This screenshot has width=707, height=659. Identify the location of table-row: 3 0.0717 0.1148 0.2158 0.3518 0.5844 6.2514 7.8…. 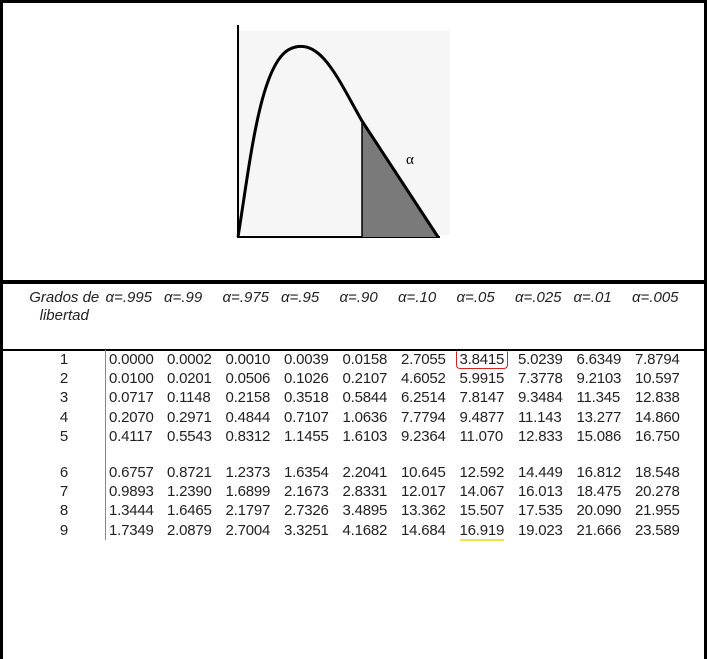
(357, 398).